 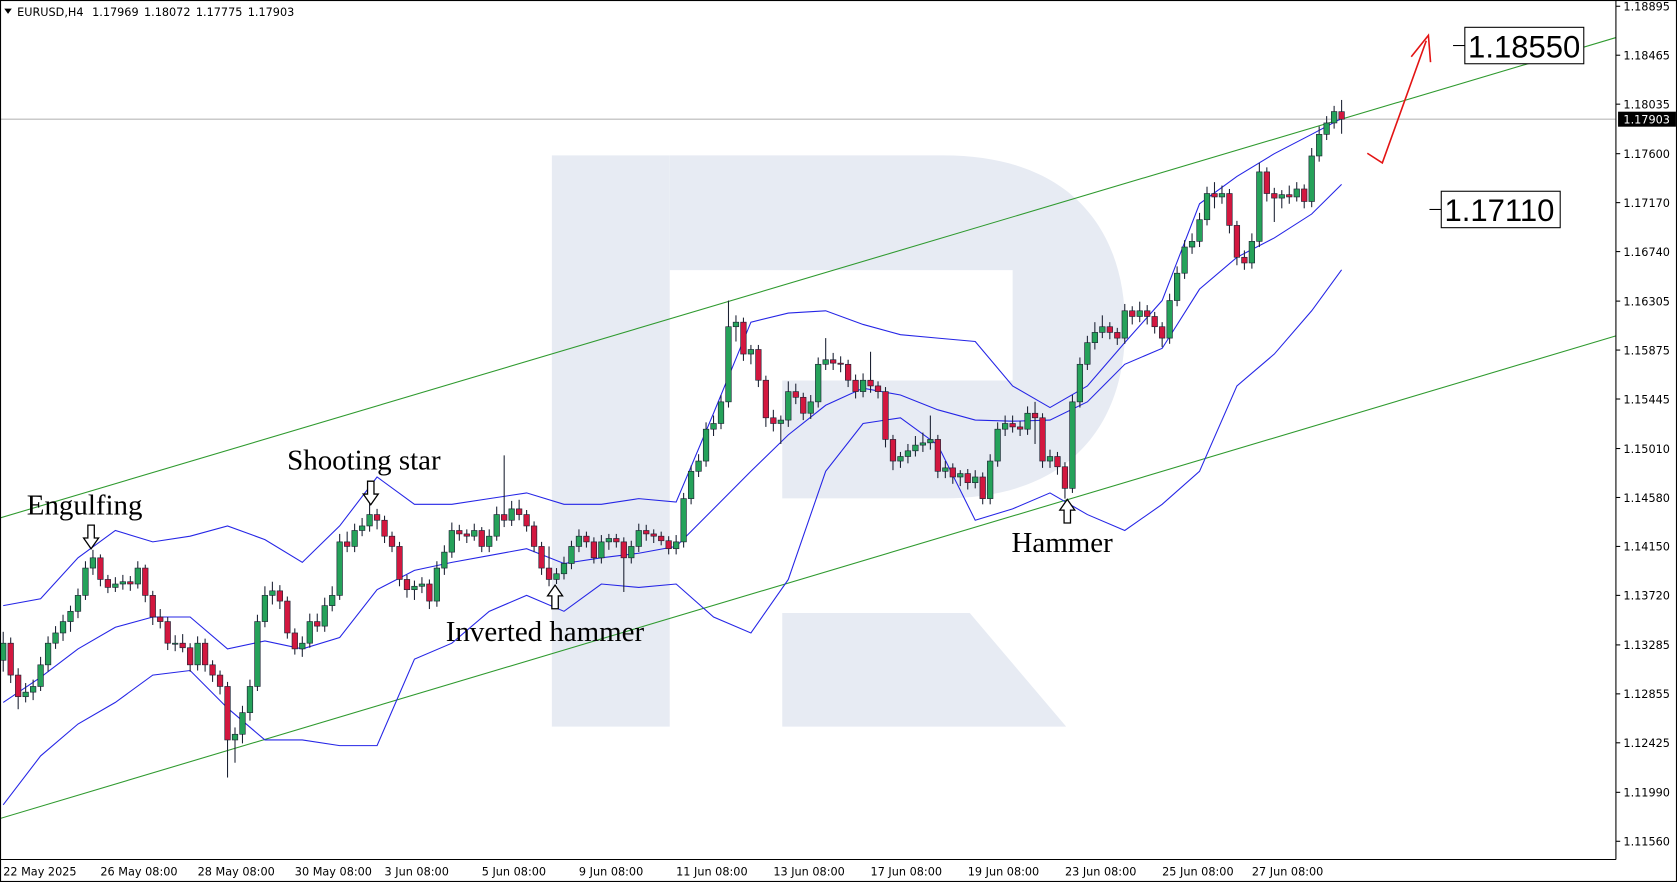 What do you see at coordinates (333, 872) in the screenshot?
I see `x-tick-label: 30 May 08:00` at bounding box center [333, 872].